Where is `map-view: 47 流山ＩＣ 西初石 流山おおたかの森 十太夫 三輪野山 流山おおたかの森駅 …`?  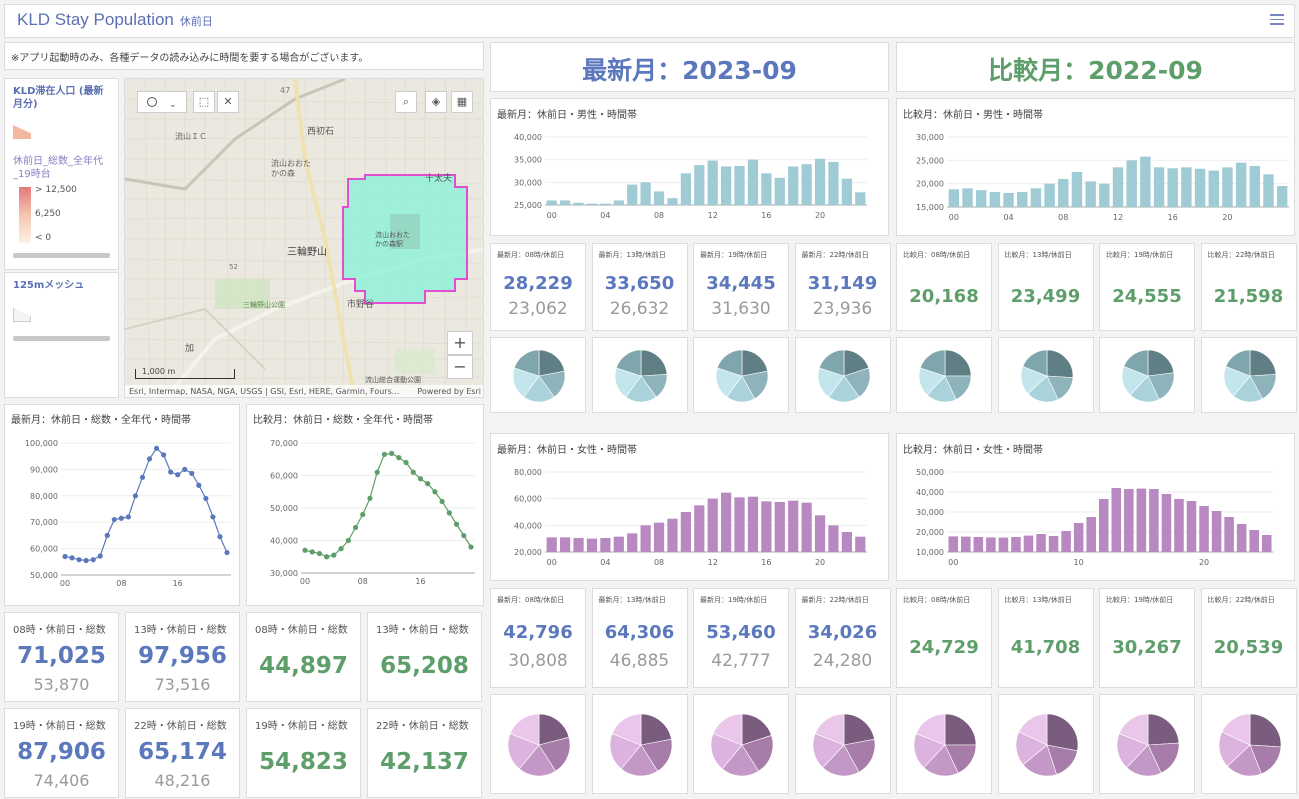
map-view: 47 流山ＩＣ 西初石 流山おおたかの森 十太夫 三輪野山 流山おおたかの森駅 … is located at coordinates (304, 238).